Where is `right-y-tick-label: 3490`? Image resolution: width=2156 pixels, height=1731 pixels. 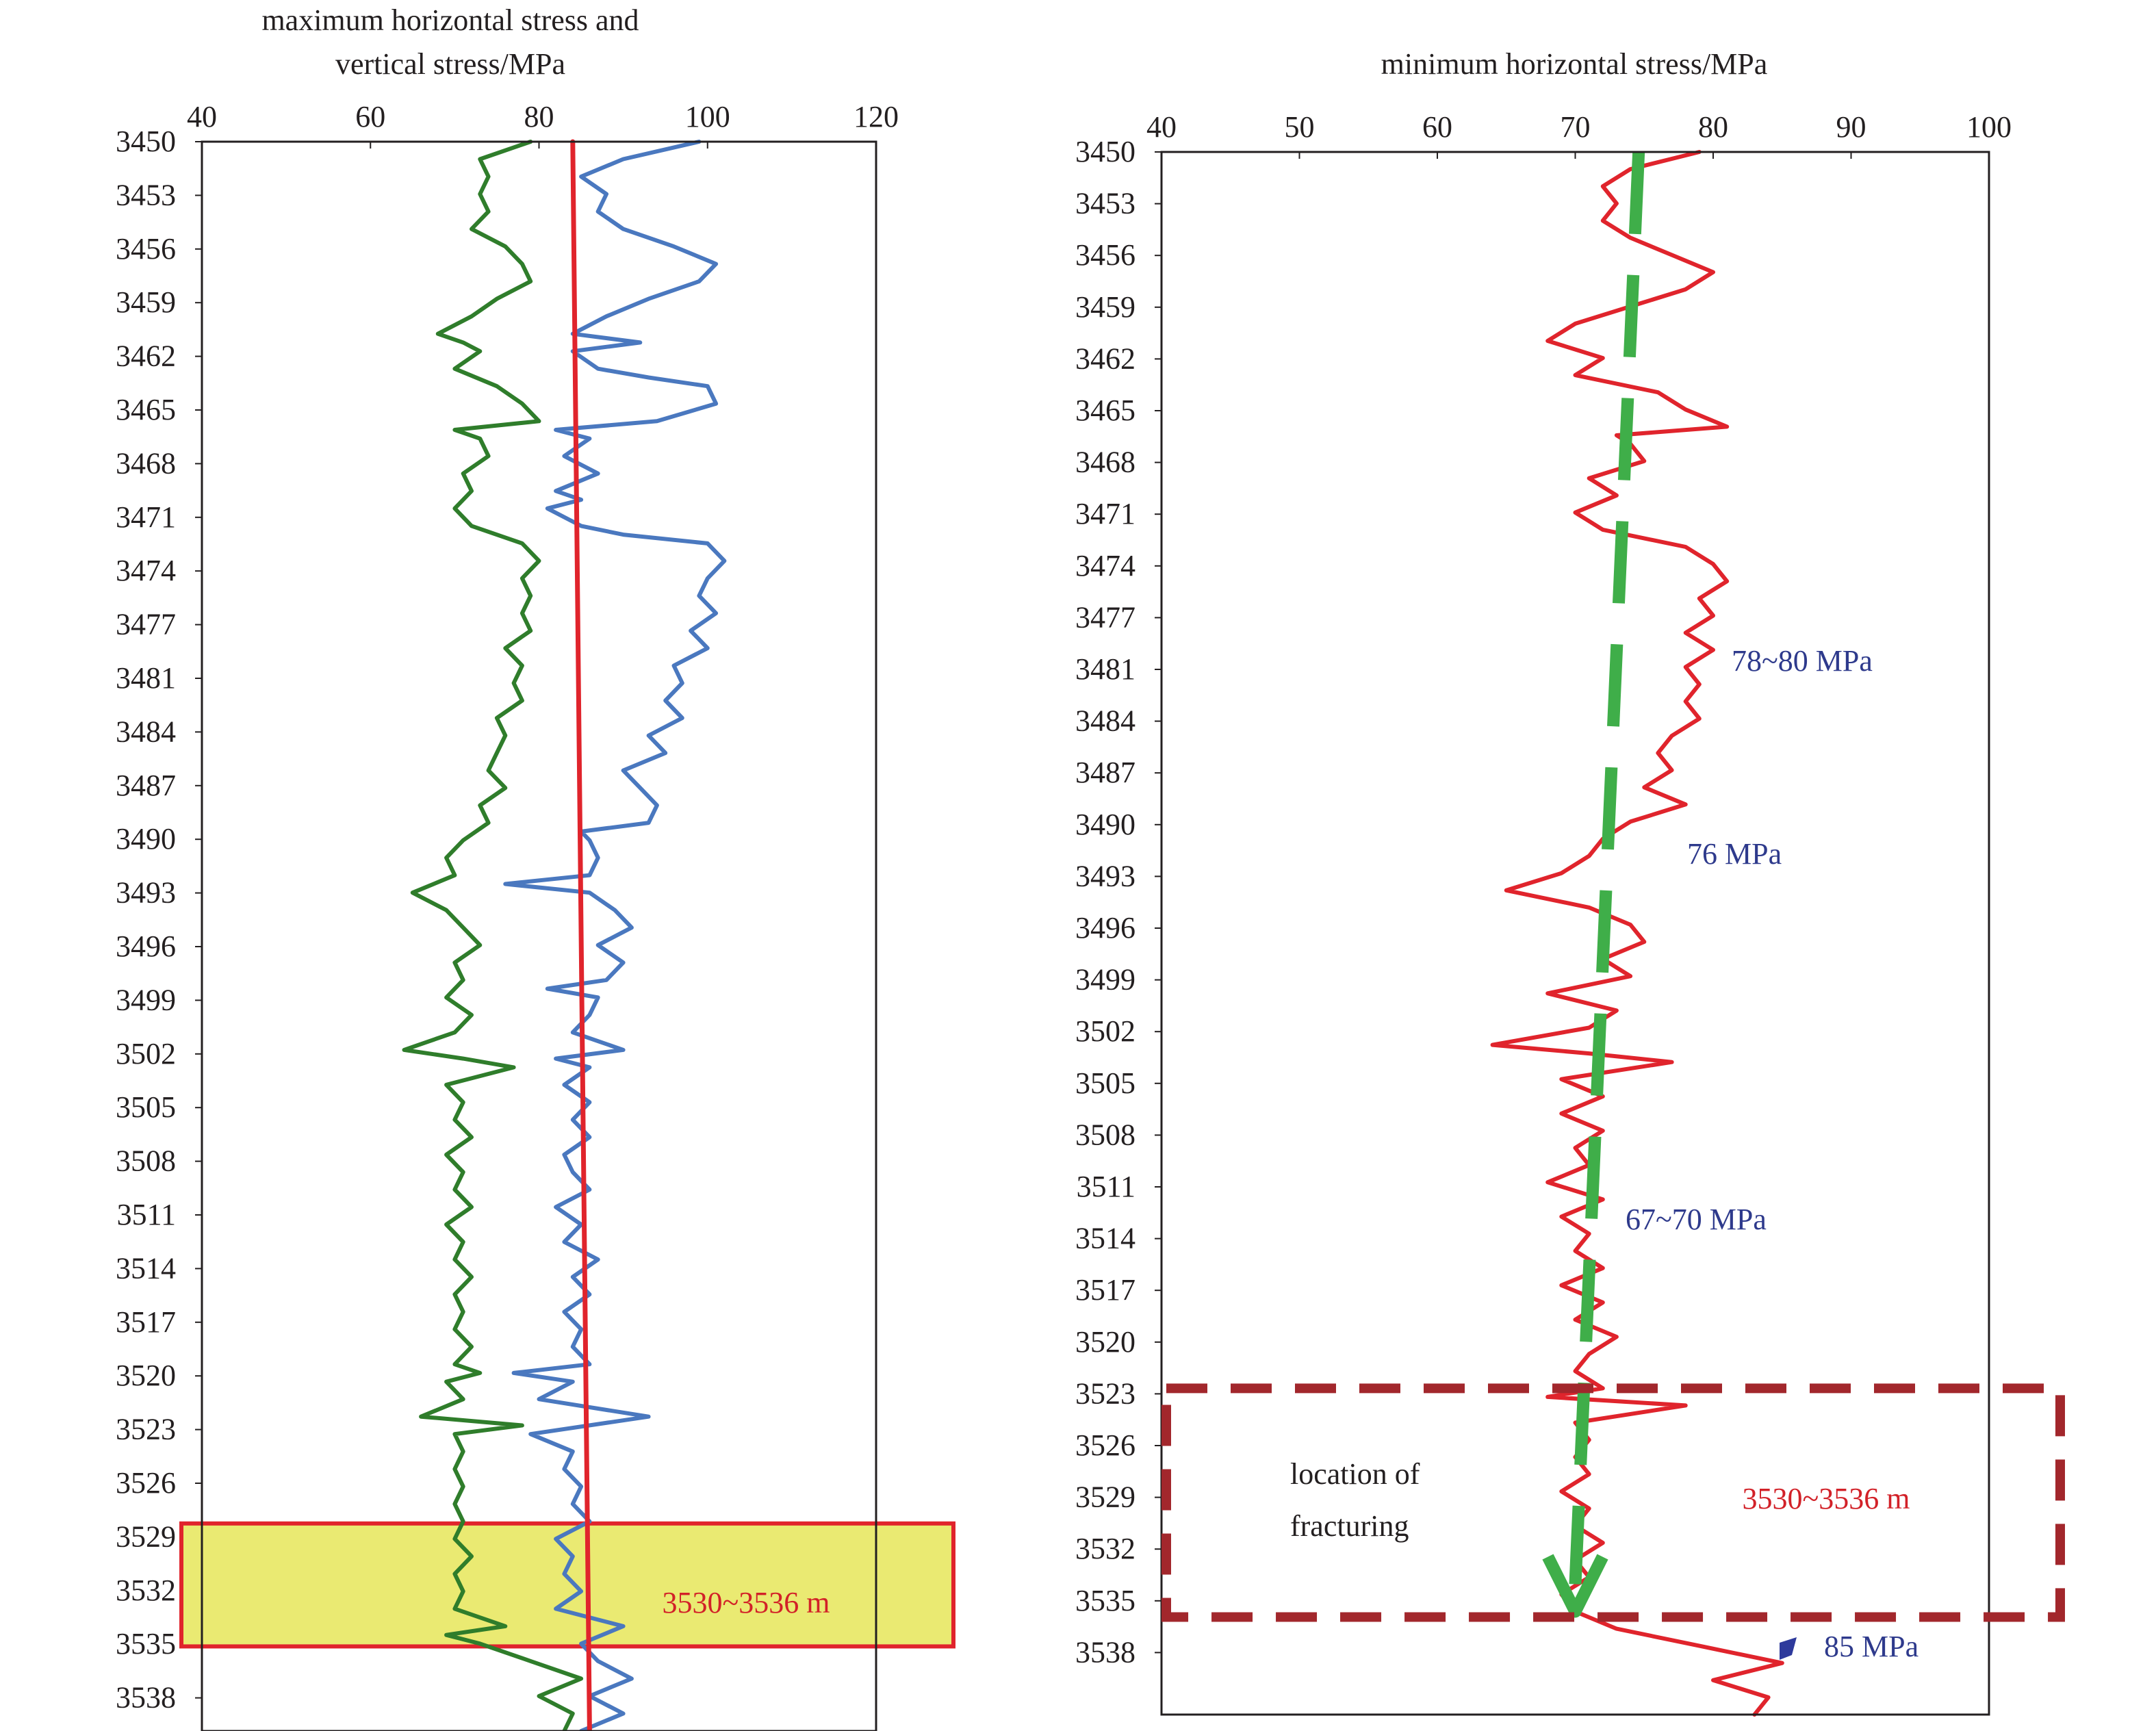 right-y-tick-label: 3490 is located at coordinates (1105, 825).